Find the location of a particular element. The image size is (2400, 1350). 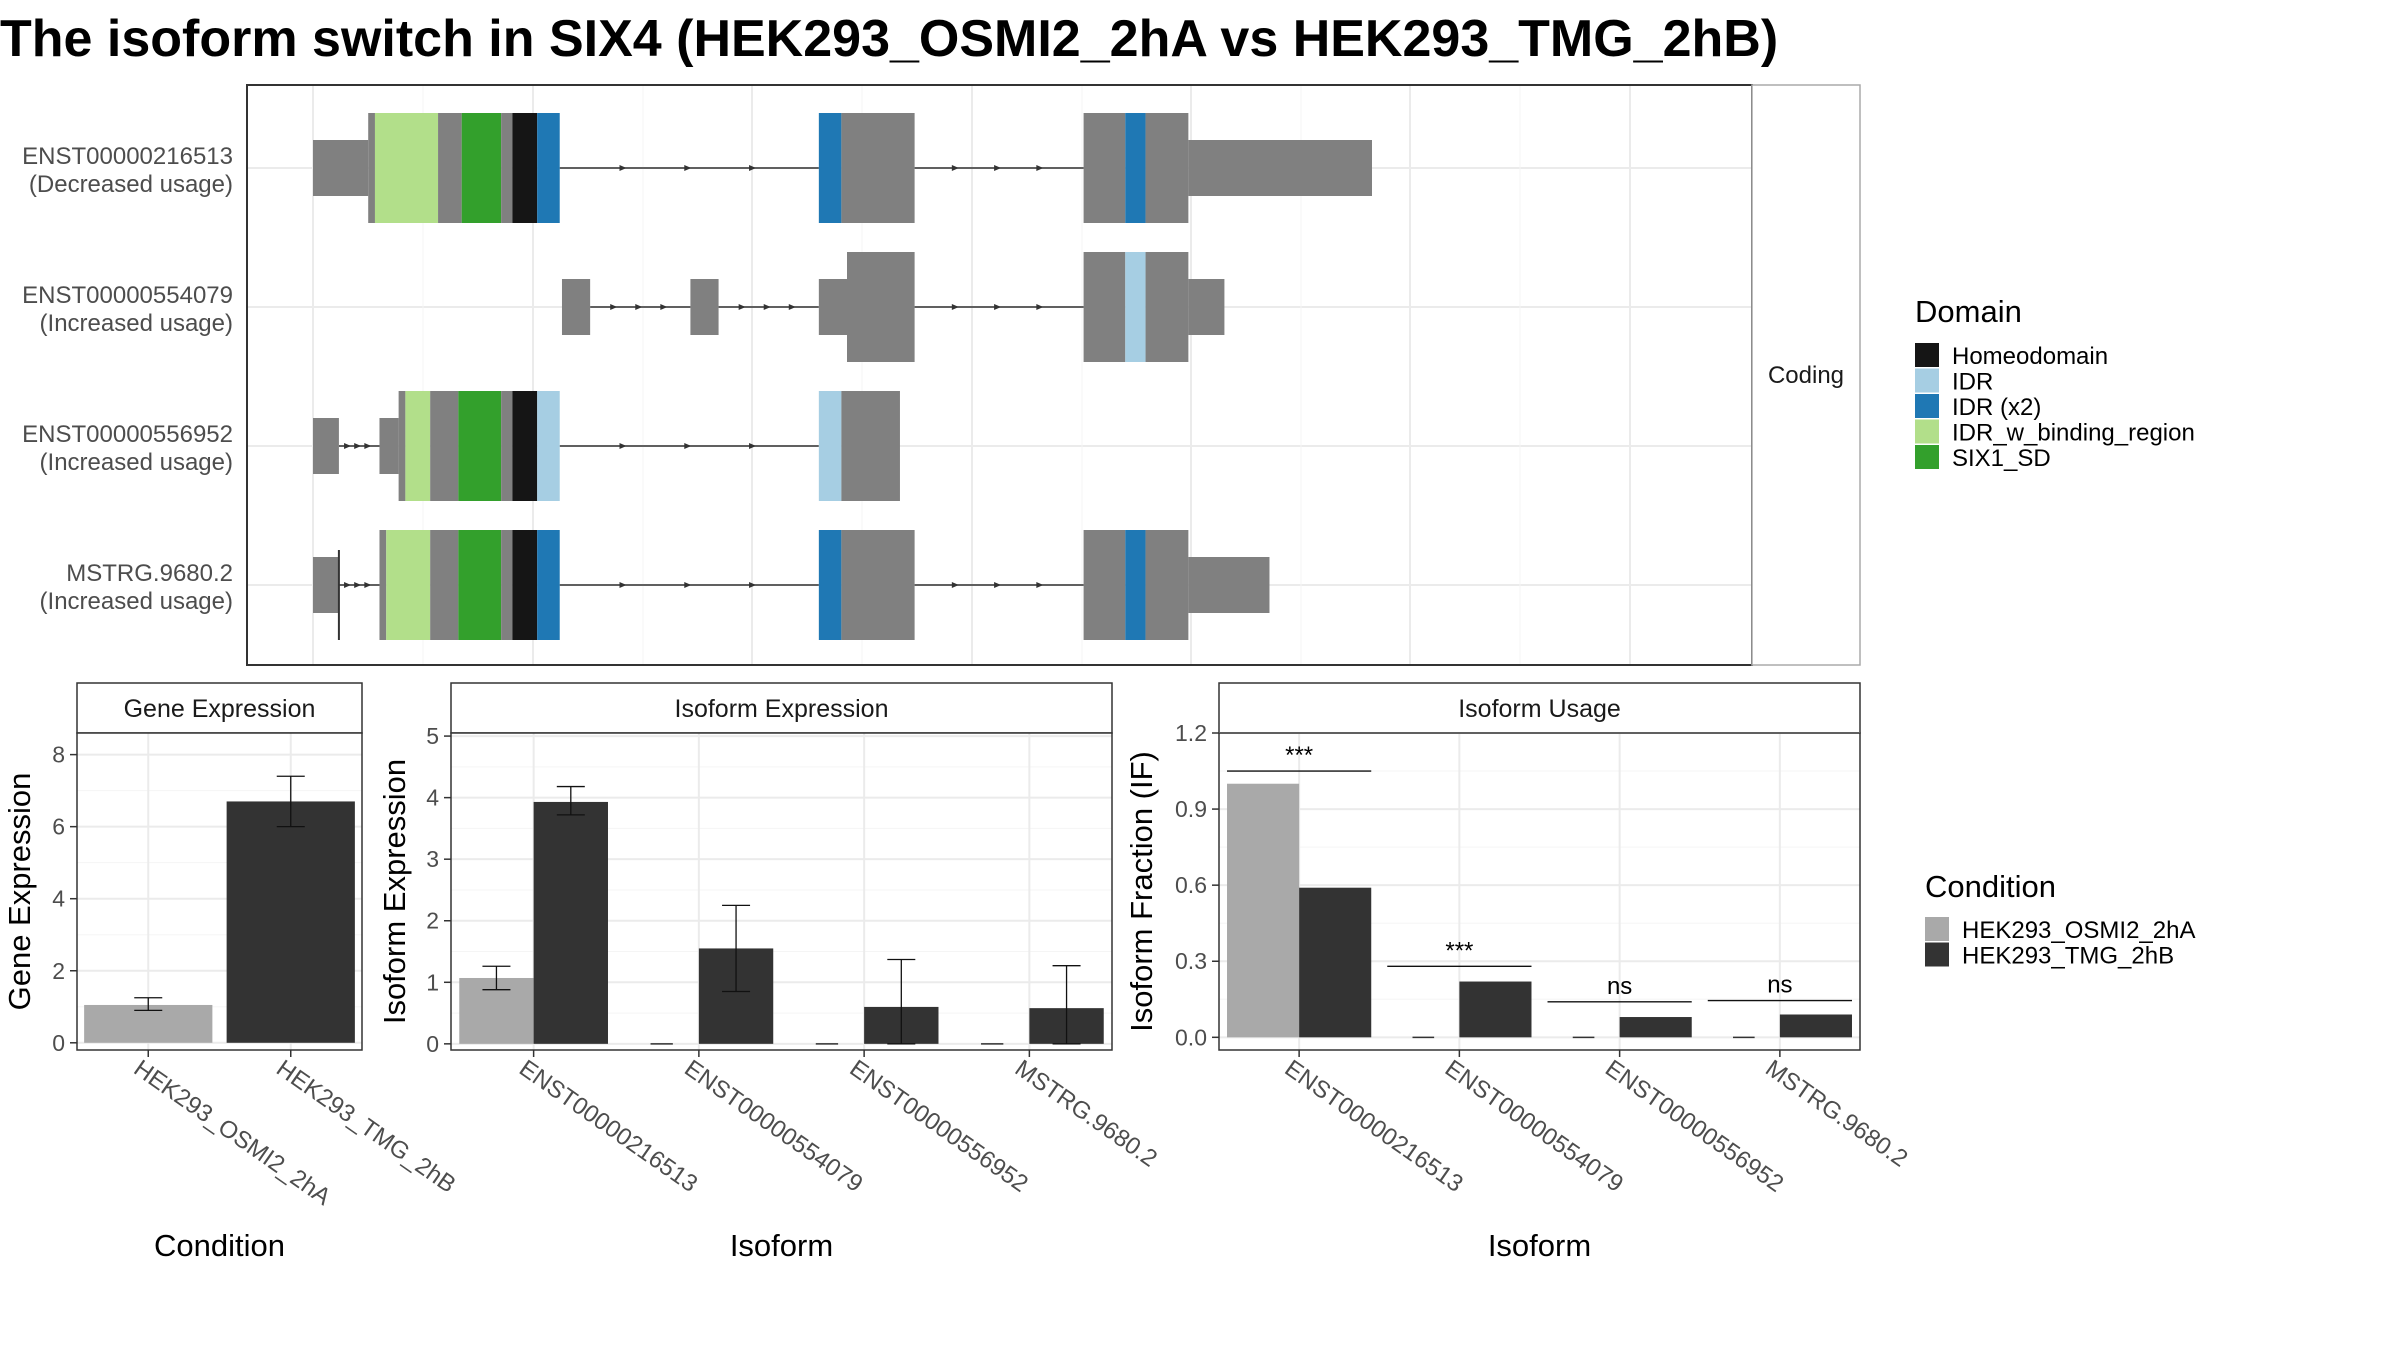

coding-strip is located at coordinates (1806, 375).